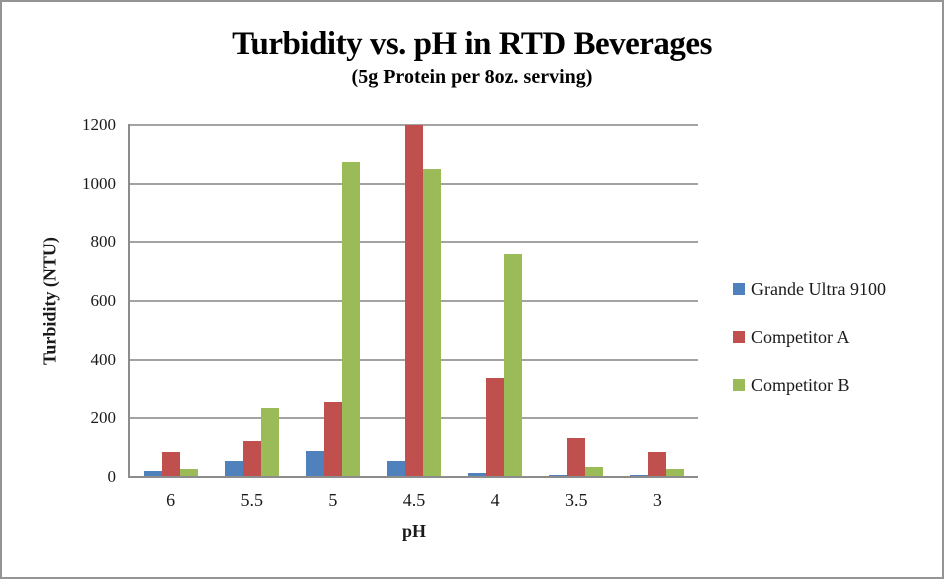  I want to click on y-tick-label: 1200, so click(99, 124).